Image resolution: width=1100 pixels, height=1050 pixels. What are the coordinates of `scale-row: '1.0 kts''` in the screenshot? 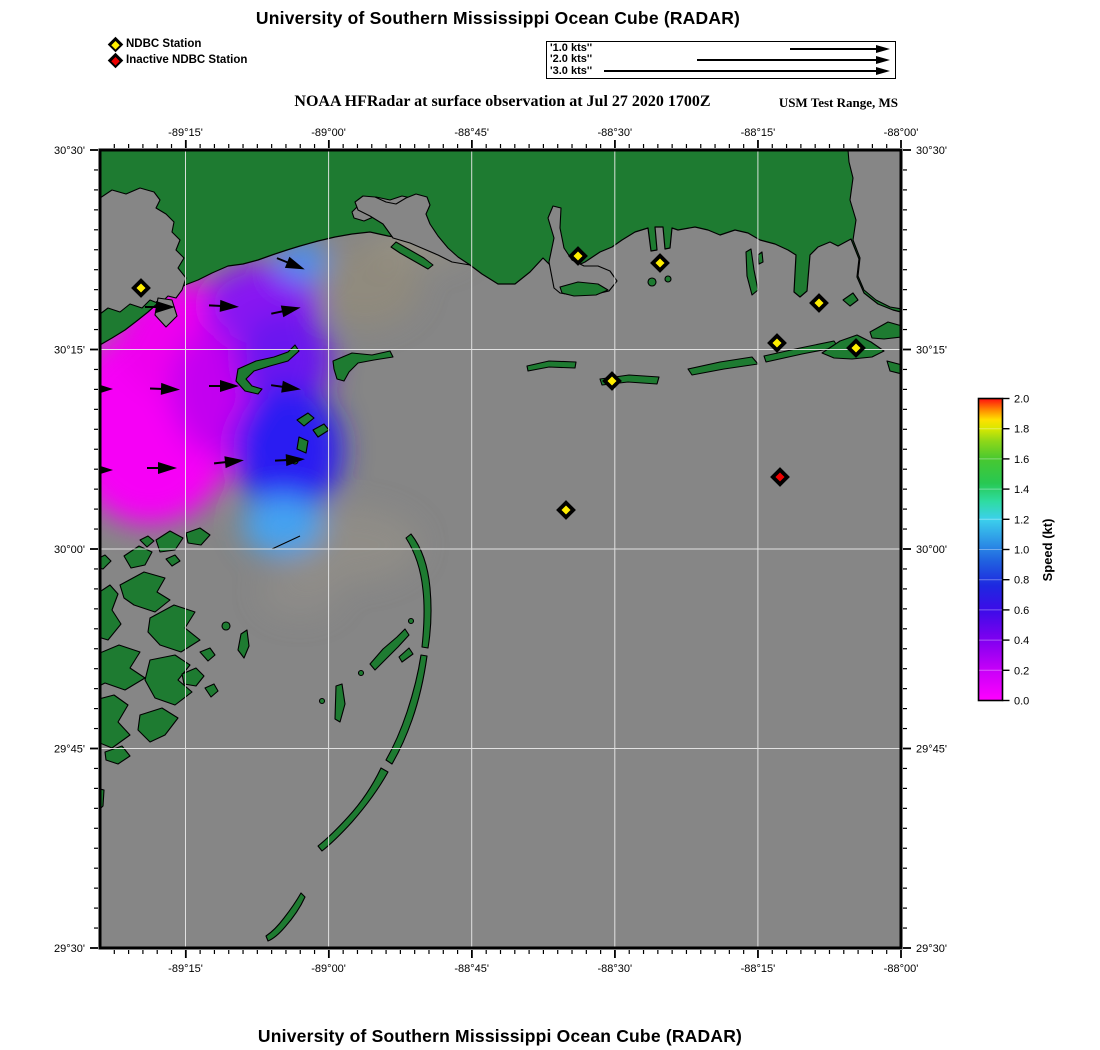 It's located at (721, 48).